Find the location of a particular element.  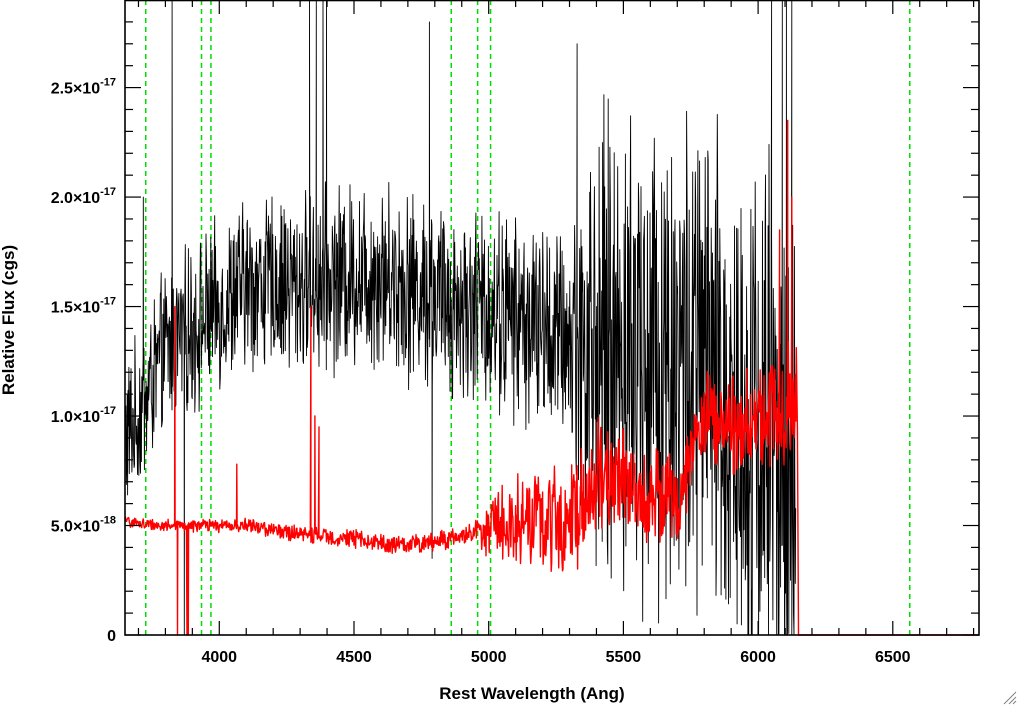

y-tick-label: 0 is located at coordinates (111, 636).